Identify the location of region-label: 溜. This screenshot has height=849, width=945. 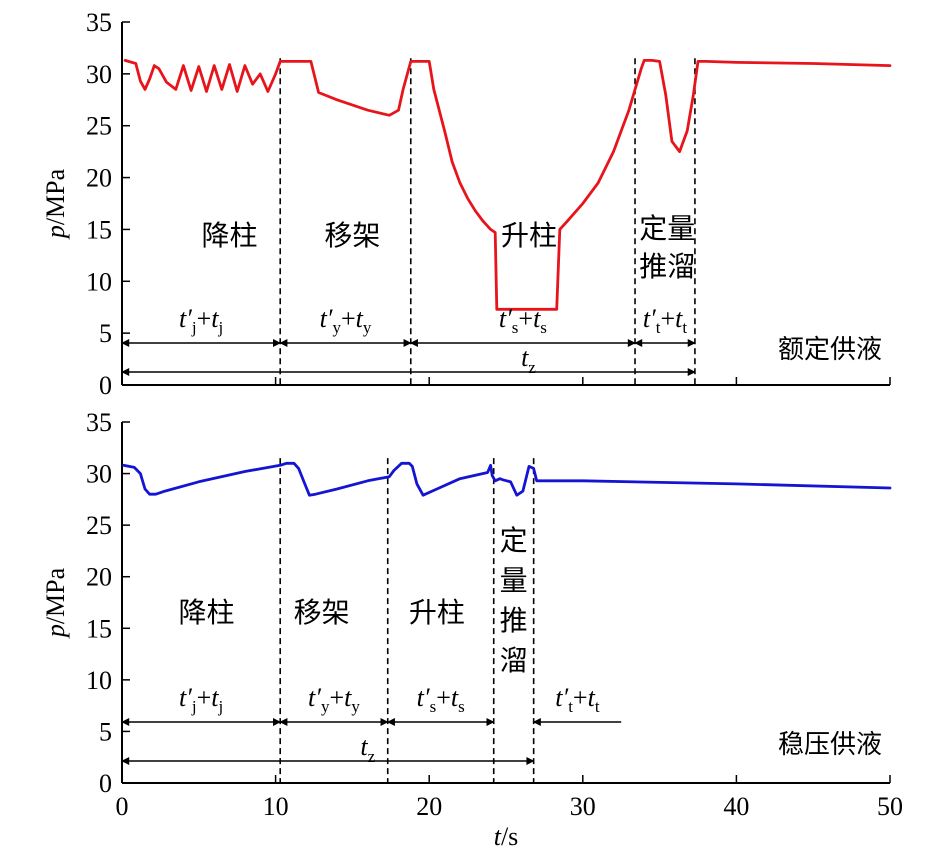
(514, 660).